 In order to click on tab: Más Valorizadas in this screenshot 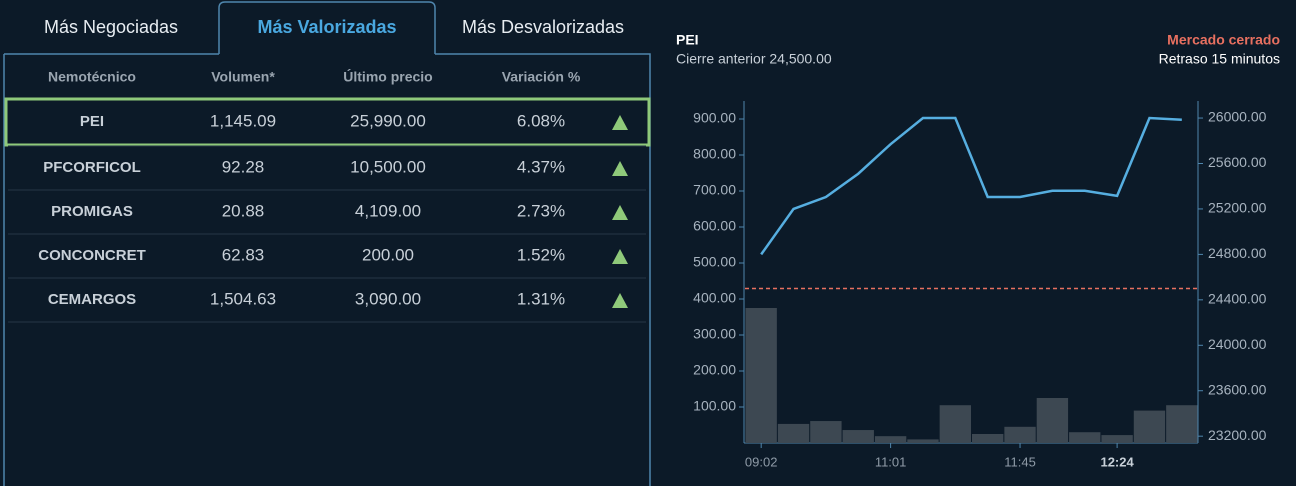, I will do `click(326, 27)`.